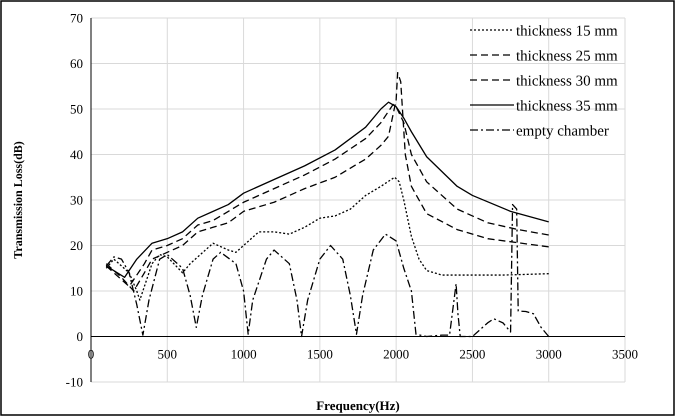  What do you see at coordinates (562, 131) in the screenshot?
I see `legend-label: empty chamber` at bounding box center [562, 131].